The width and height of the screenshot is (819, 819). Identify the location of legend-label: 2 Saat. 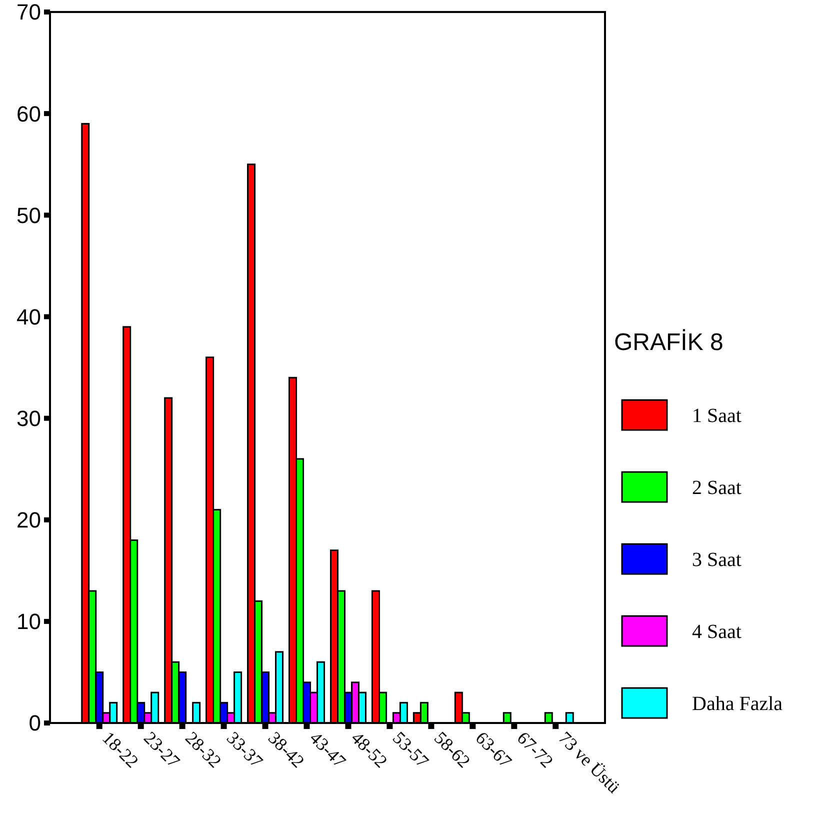
(717, 488).